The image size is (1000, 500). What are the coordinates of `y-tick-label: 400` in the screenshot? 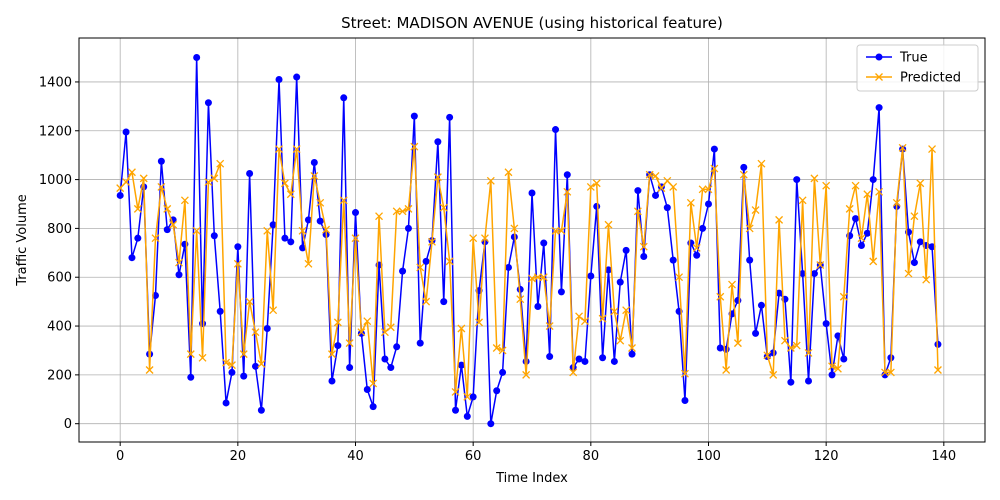 It's located at (59, 327).